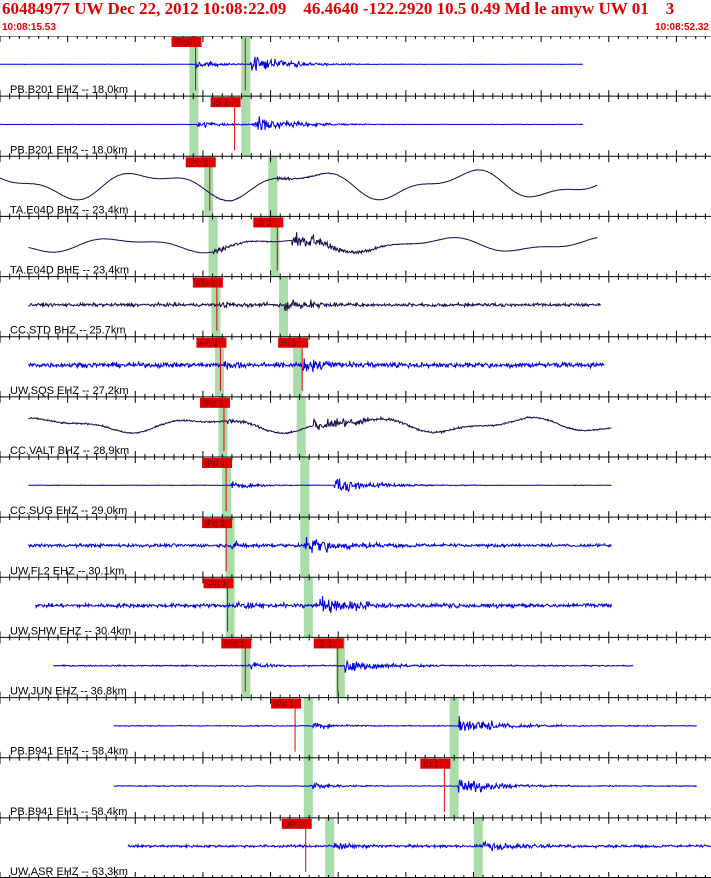  What do you see at coordinates (69, 752) in the screenshot?
I see `station-label-11: PB.B941 EHZ -- 58.4km` at bounding box center [69, 752].